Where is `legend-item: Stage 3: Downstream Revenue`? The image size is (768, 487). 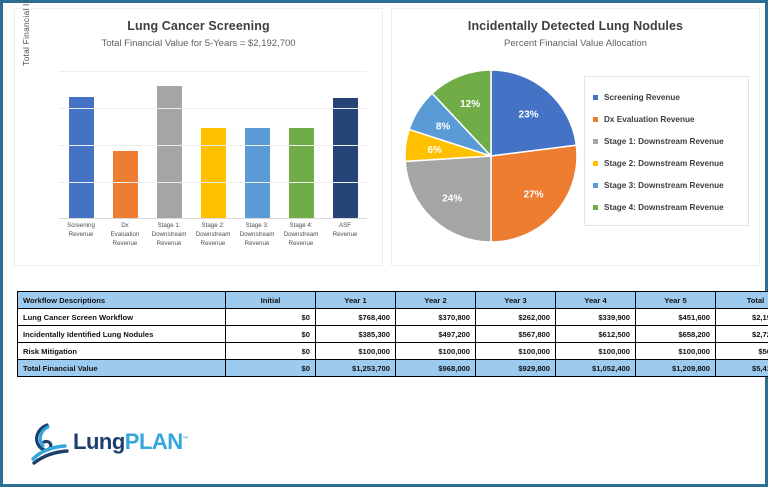
legend-item: Stage 3: Downstream Revenue is located at coordinates (667, 185).